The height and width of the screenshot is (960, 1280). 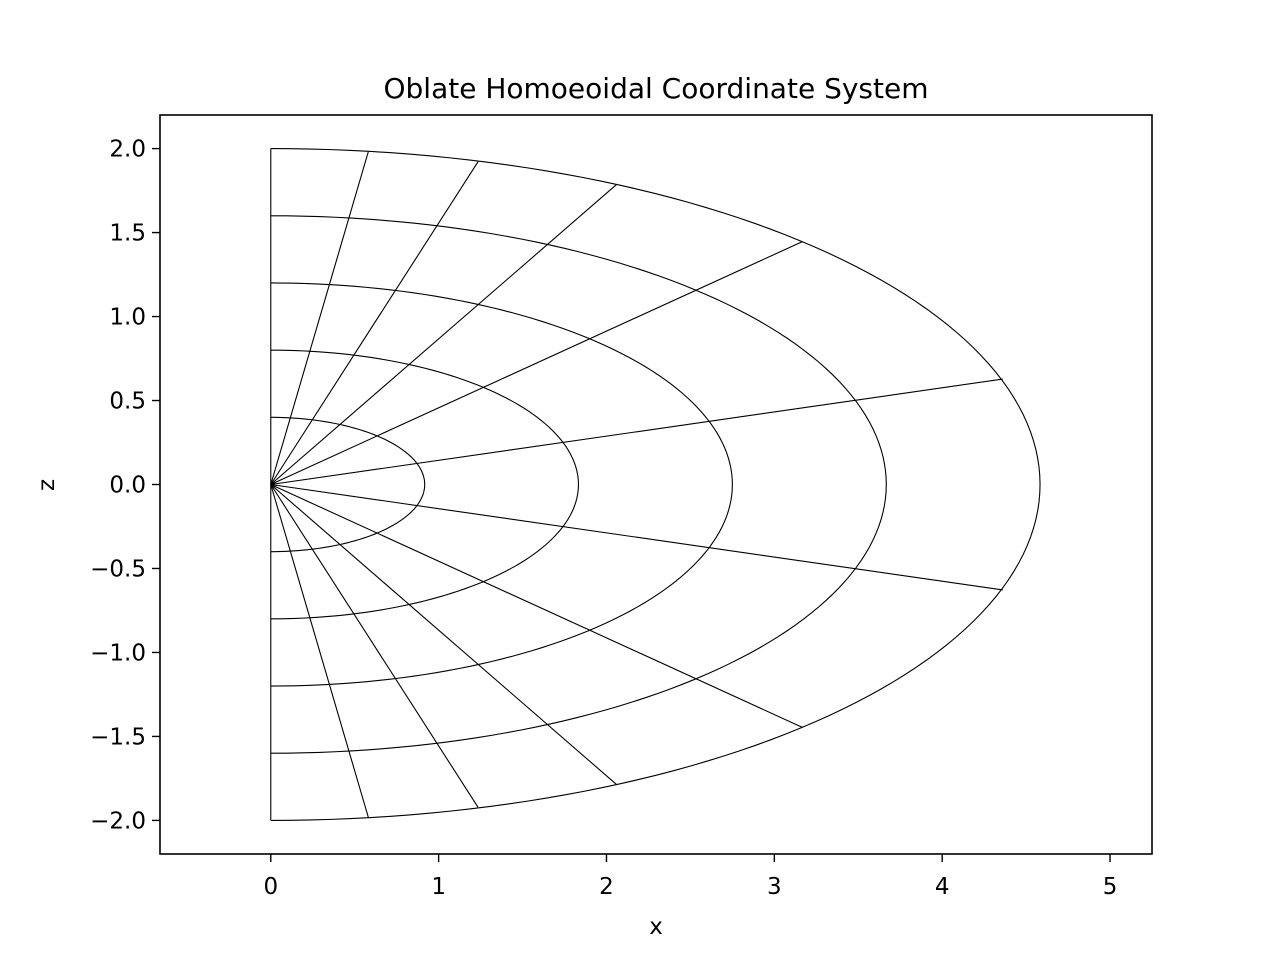 I want to click on x-tick-label: 0, so click(x=270, y=887).